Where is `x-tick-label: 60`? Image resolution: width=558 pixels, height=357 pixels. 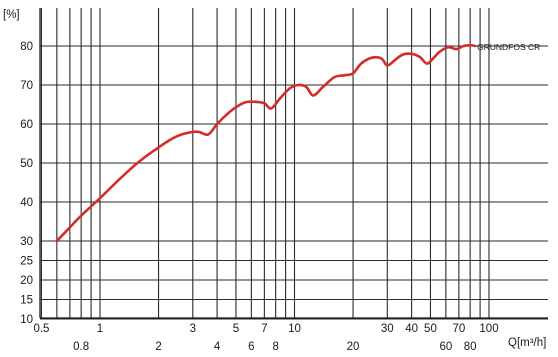 x-tick-label: 60 is located at coordinates (445, 347).